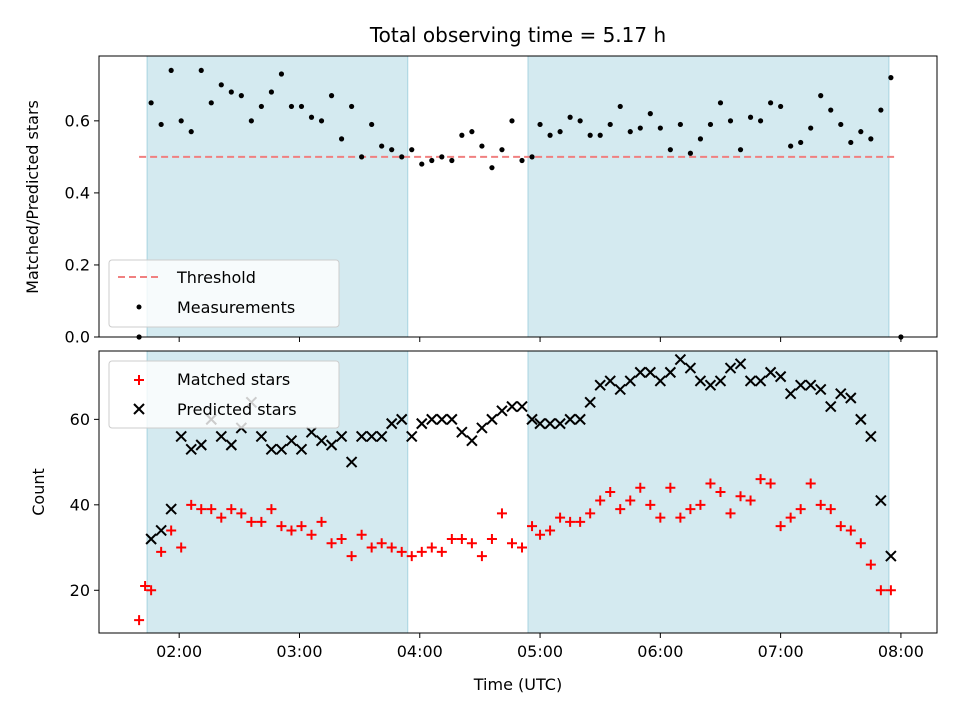 This screenshot has height=720, width=960. Describe the element at coordinates (233, 379) in the screenshot. I see `legend-matched-label: Matched stars` at that location.